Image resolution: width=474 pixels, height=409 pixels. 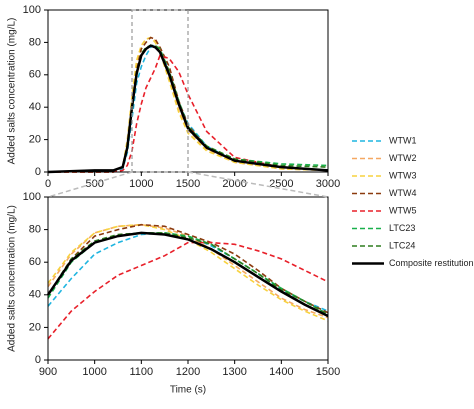 I want to click on x-tick-label: 3000, so click(x=328, y=184).